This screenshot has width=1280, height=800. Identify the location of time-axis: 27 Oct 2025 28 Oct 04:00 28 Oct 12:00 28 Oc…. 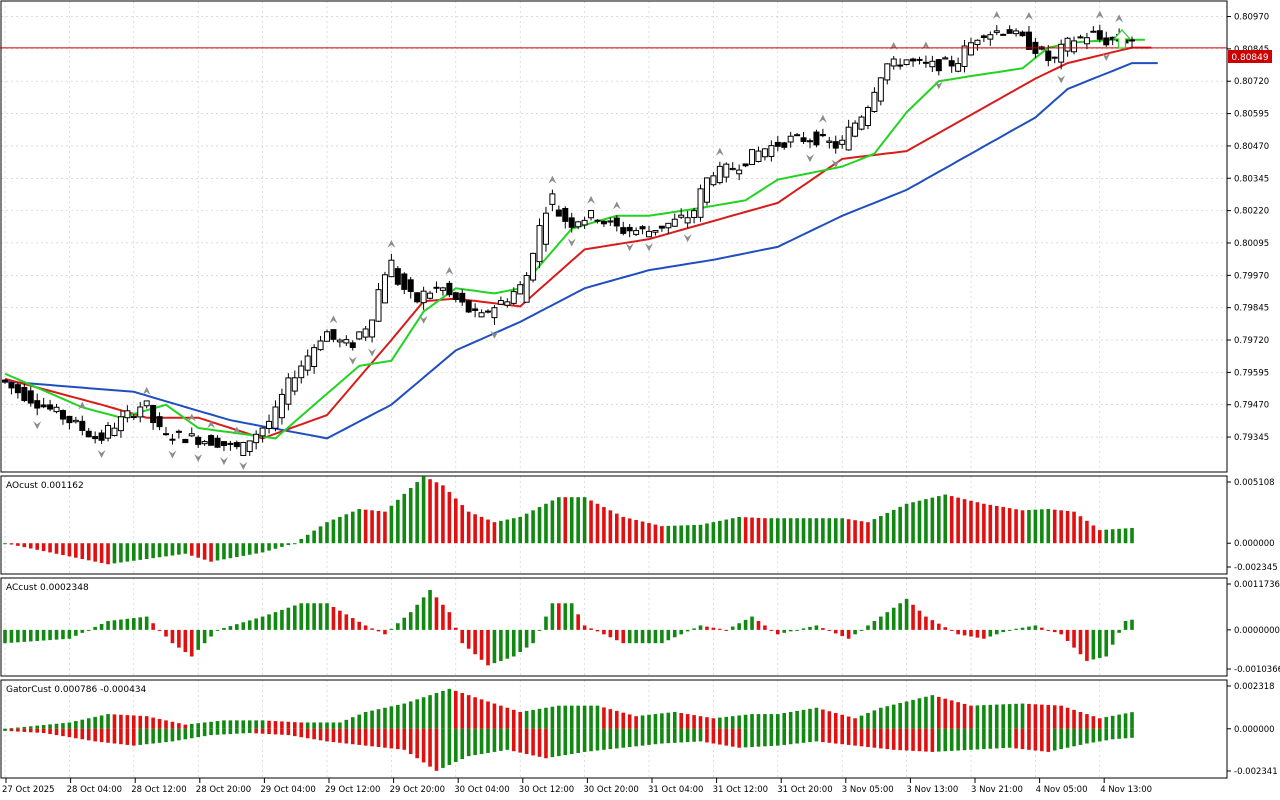
(577, 786).